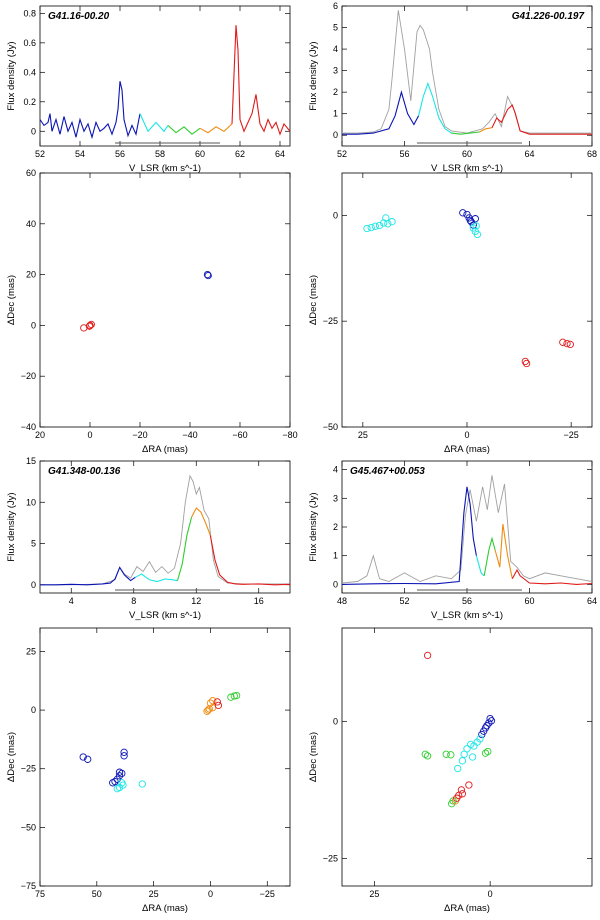  I want to click on x-tick-label: 12, so click(196, 601).